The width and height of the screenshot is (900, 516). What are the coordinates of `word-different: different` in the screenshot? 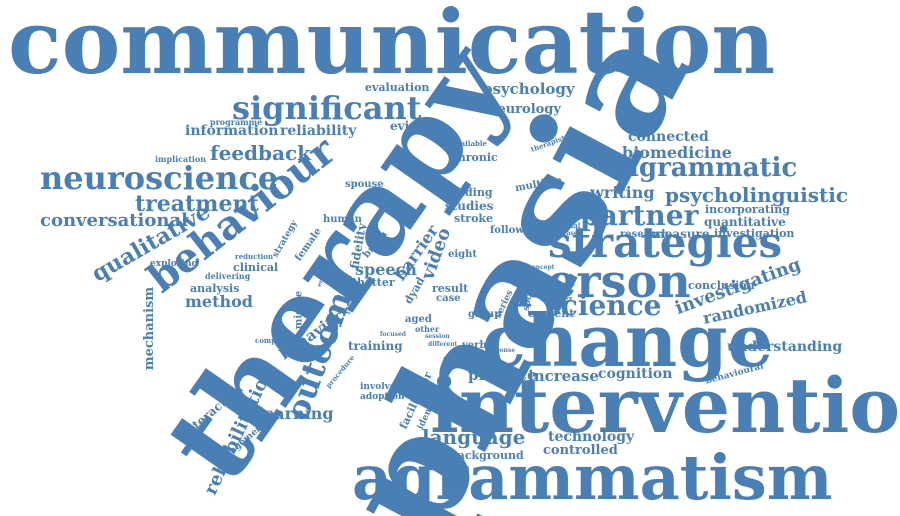 It's located at (443, 344).